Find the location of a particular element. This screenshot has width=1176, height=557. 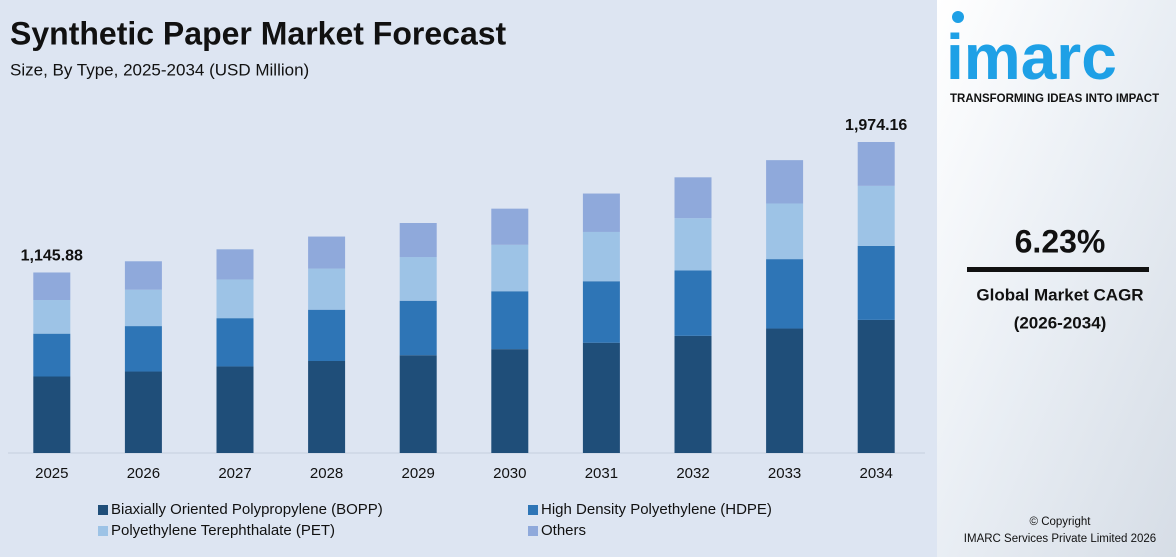

chart-title: Synthetic Paper Market Forecast is located at coordinates (258, 33).